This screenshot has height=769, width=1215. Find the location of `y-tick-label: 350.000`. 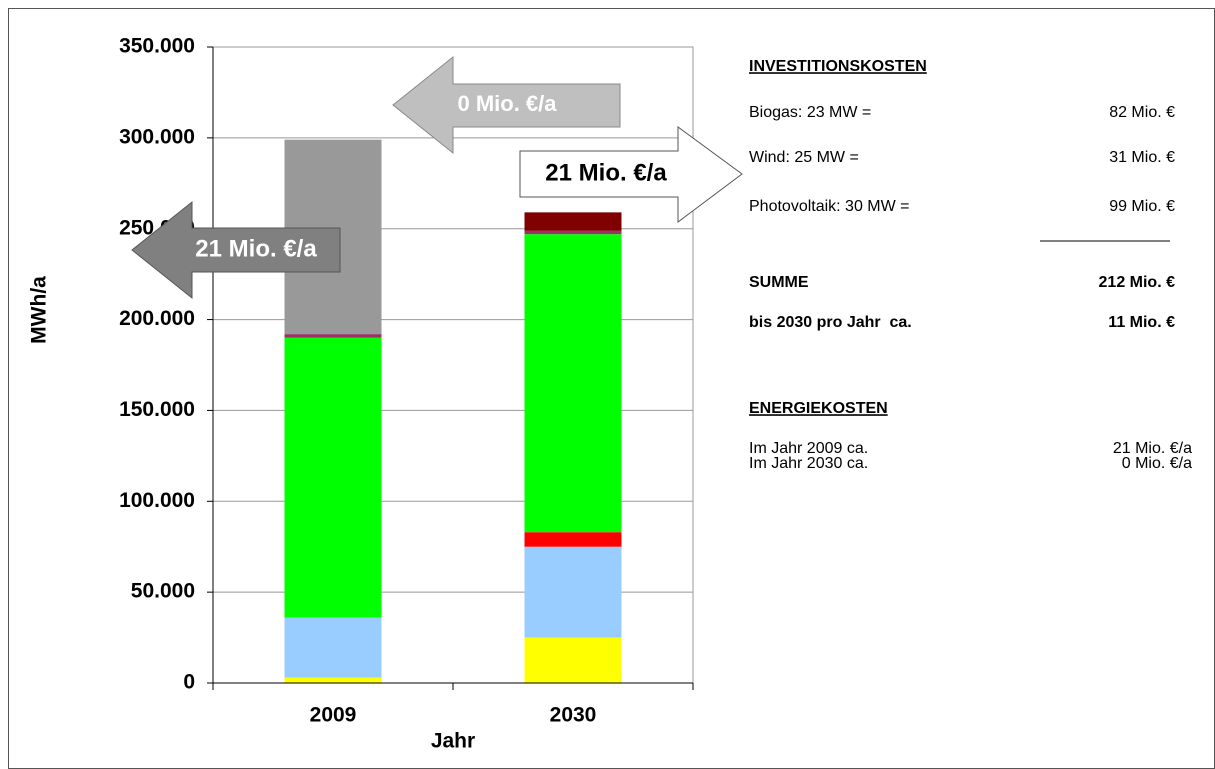

y-tick-label: 350.000 is located at coordinates (157, 46).